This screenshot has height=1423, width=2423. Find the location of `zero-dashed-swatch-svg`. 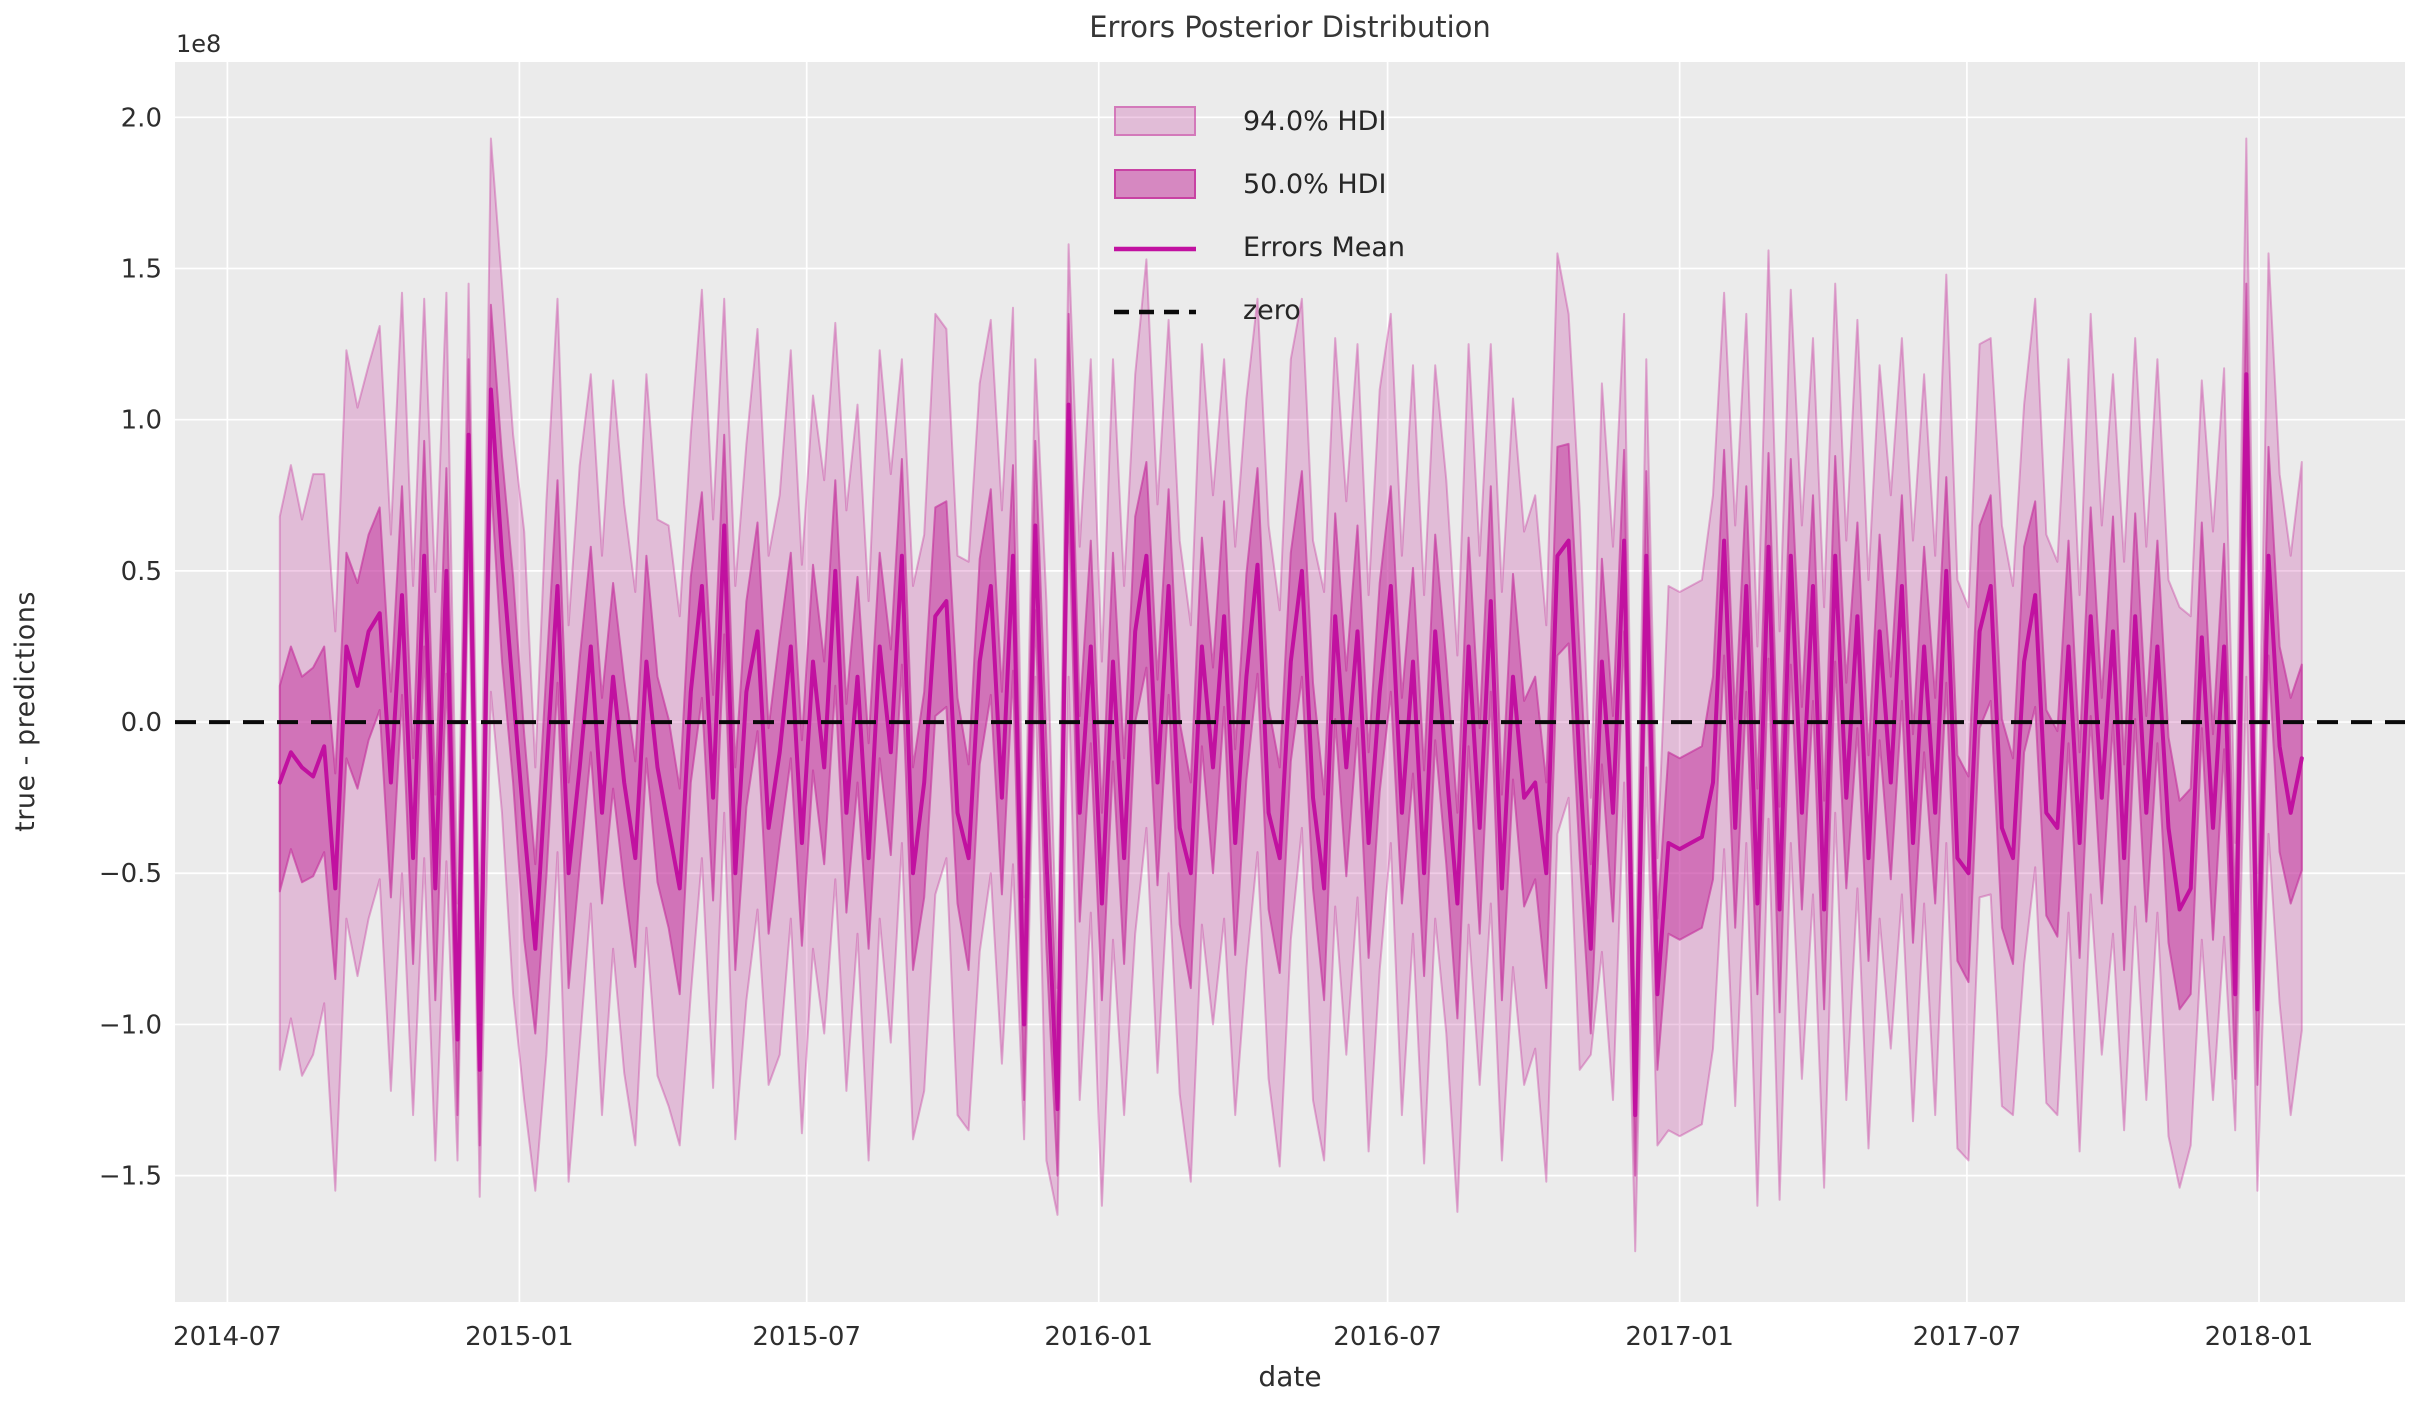

zero-dashed-swatch-svg is located at coordinates (1155, 311).